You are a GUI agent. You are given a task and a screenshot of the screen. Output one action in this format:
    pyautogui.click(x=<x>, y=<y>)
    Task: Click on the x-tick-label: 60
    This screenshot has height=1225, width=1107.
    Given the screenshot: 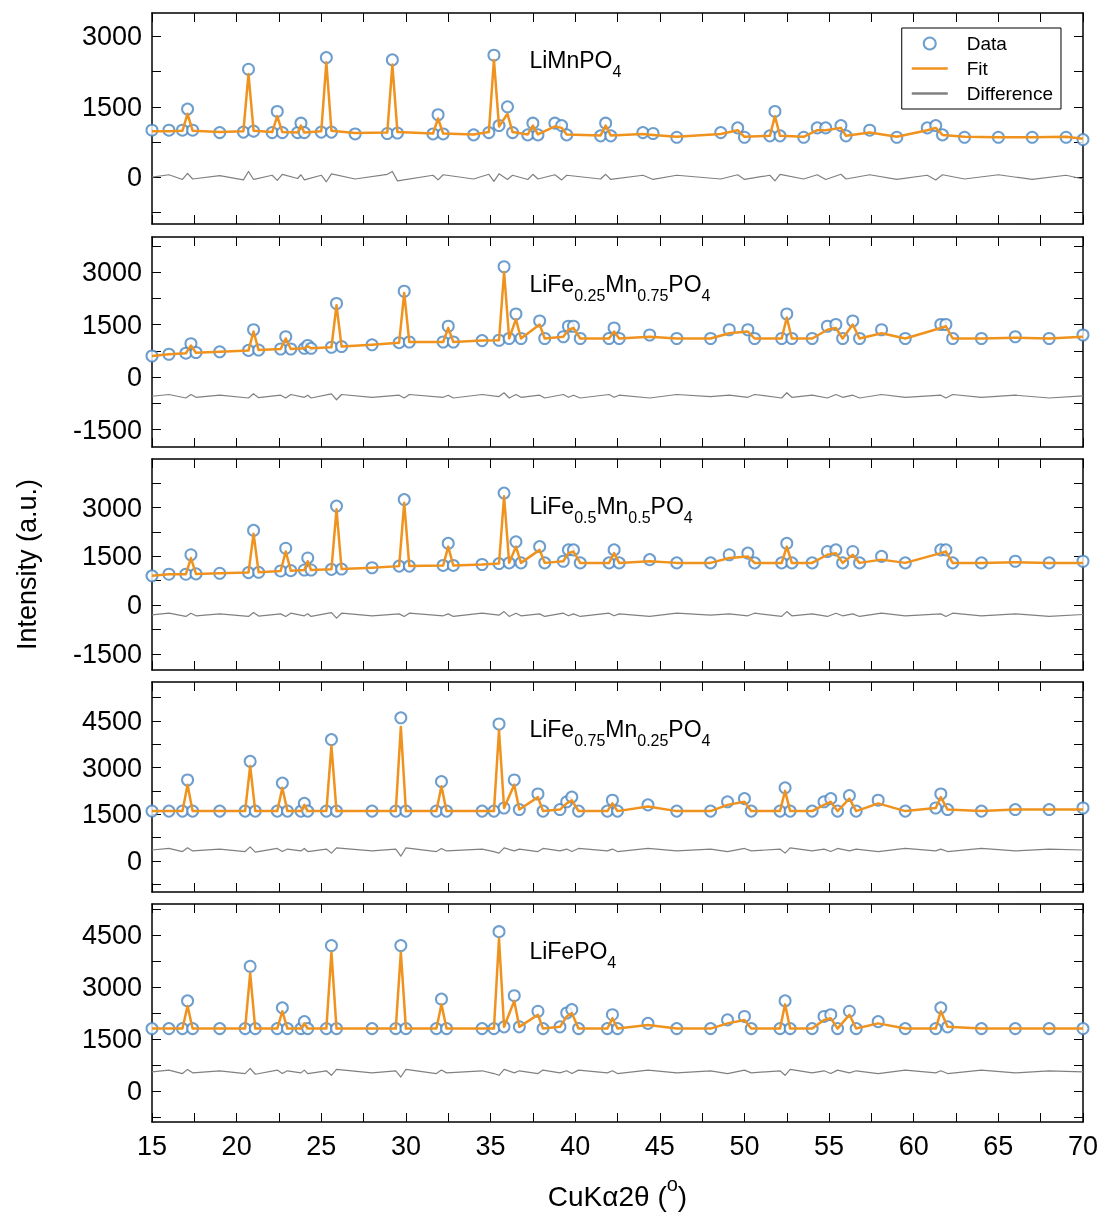 What is the action you would take?
    pyautogui.click(x=913, y=1145)
    